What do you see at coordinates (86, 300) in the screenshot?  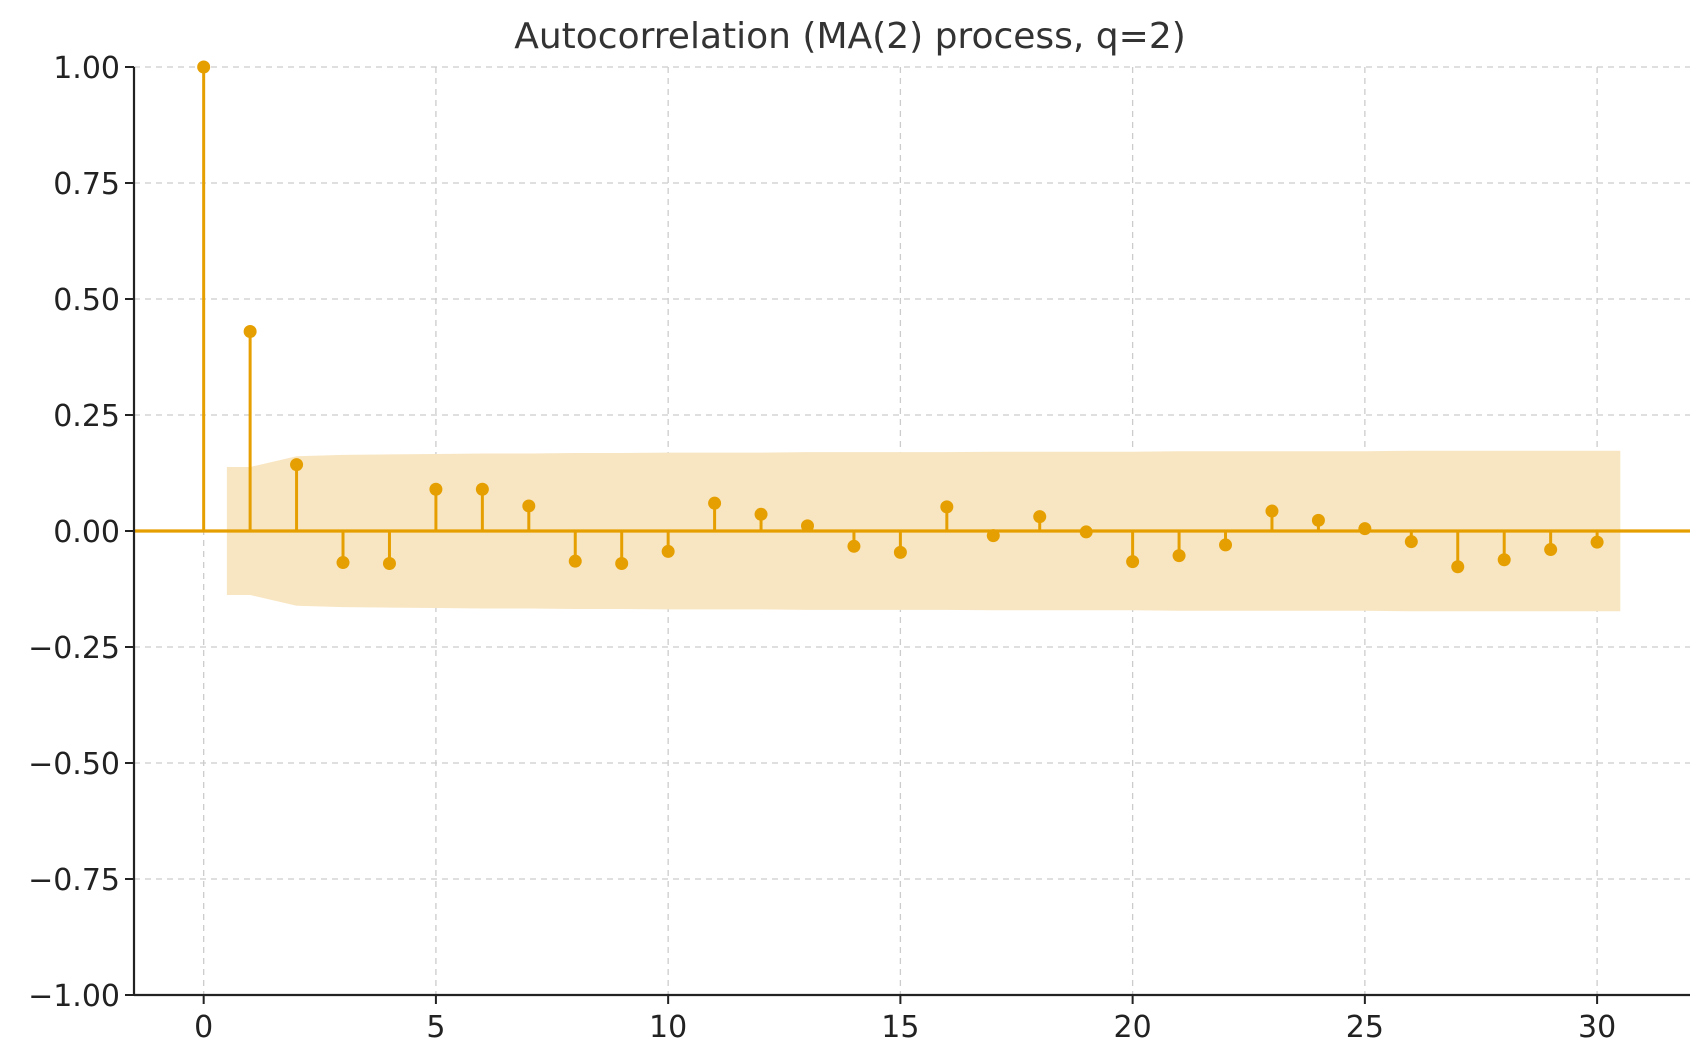 I see `y-tick-label: 0.50` at bounding box center [86, 300].